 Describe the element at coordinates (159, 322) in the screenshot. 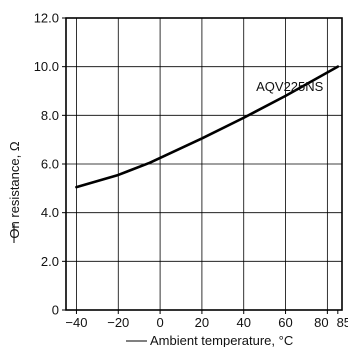

I see `x-tick-label: 0` at that location.